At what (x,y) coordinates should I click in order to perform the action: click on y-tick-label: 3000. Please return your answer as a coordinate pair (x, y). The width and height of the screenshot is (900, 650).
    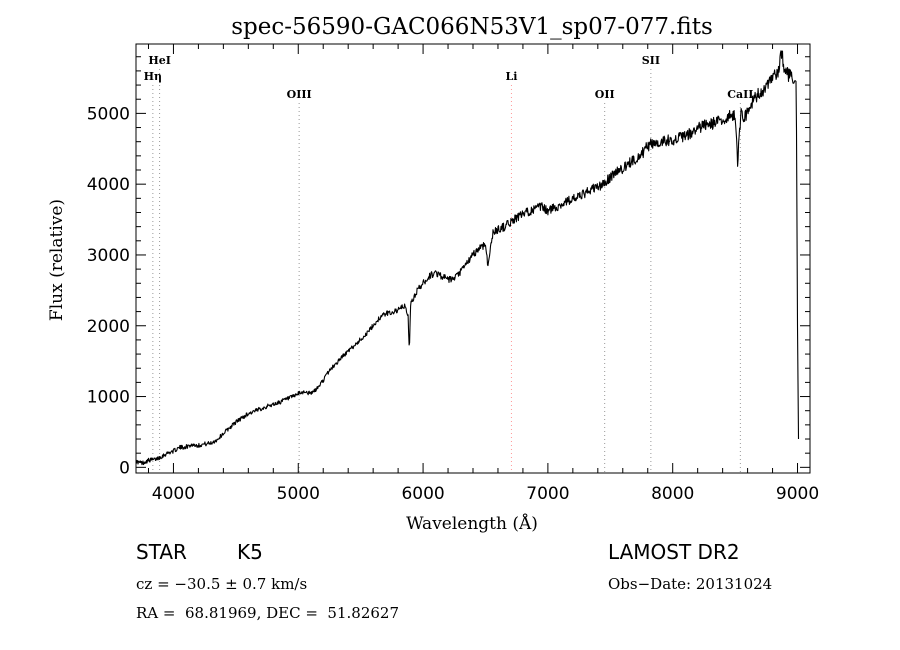
    Looking at the image, I should click on (108, 256).